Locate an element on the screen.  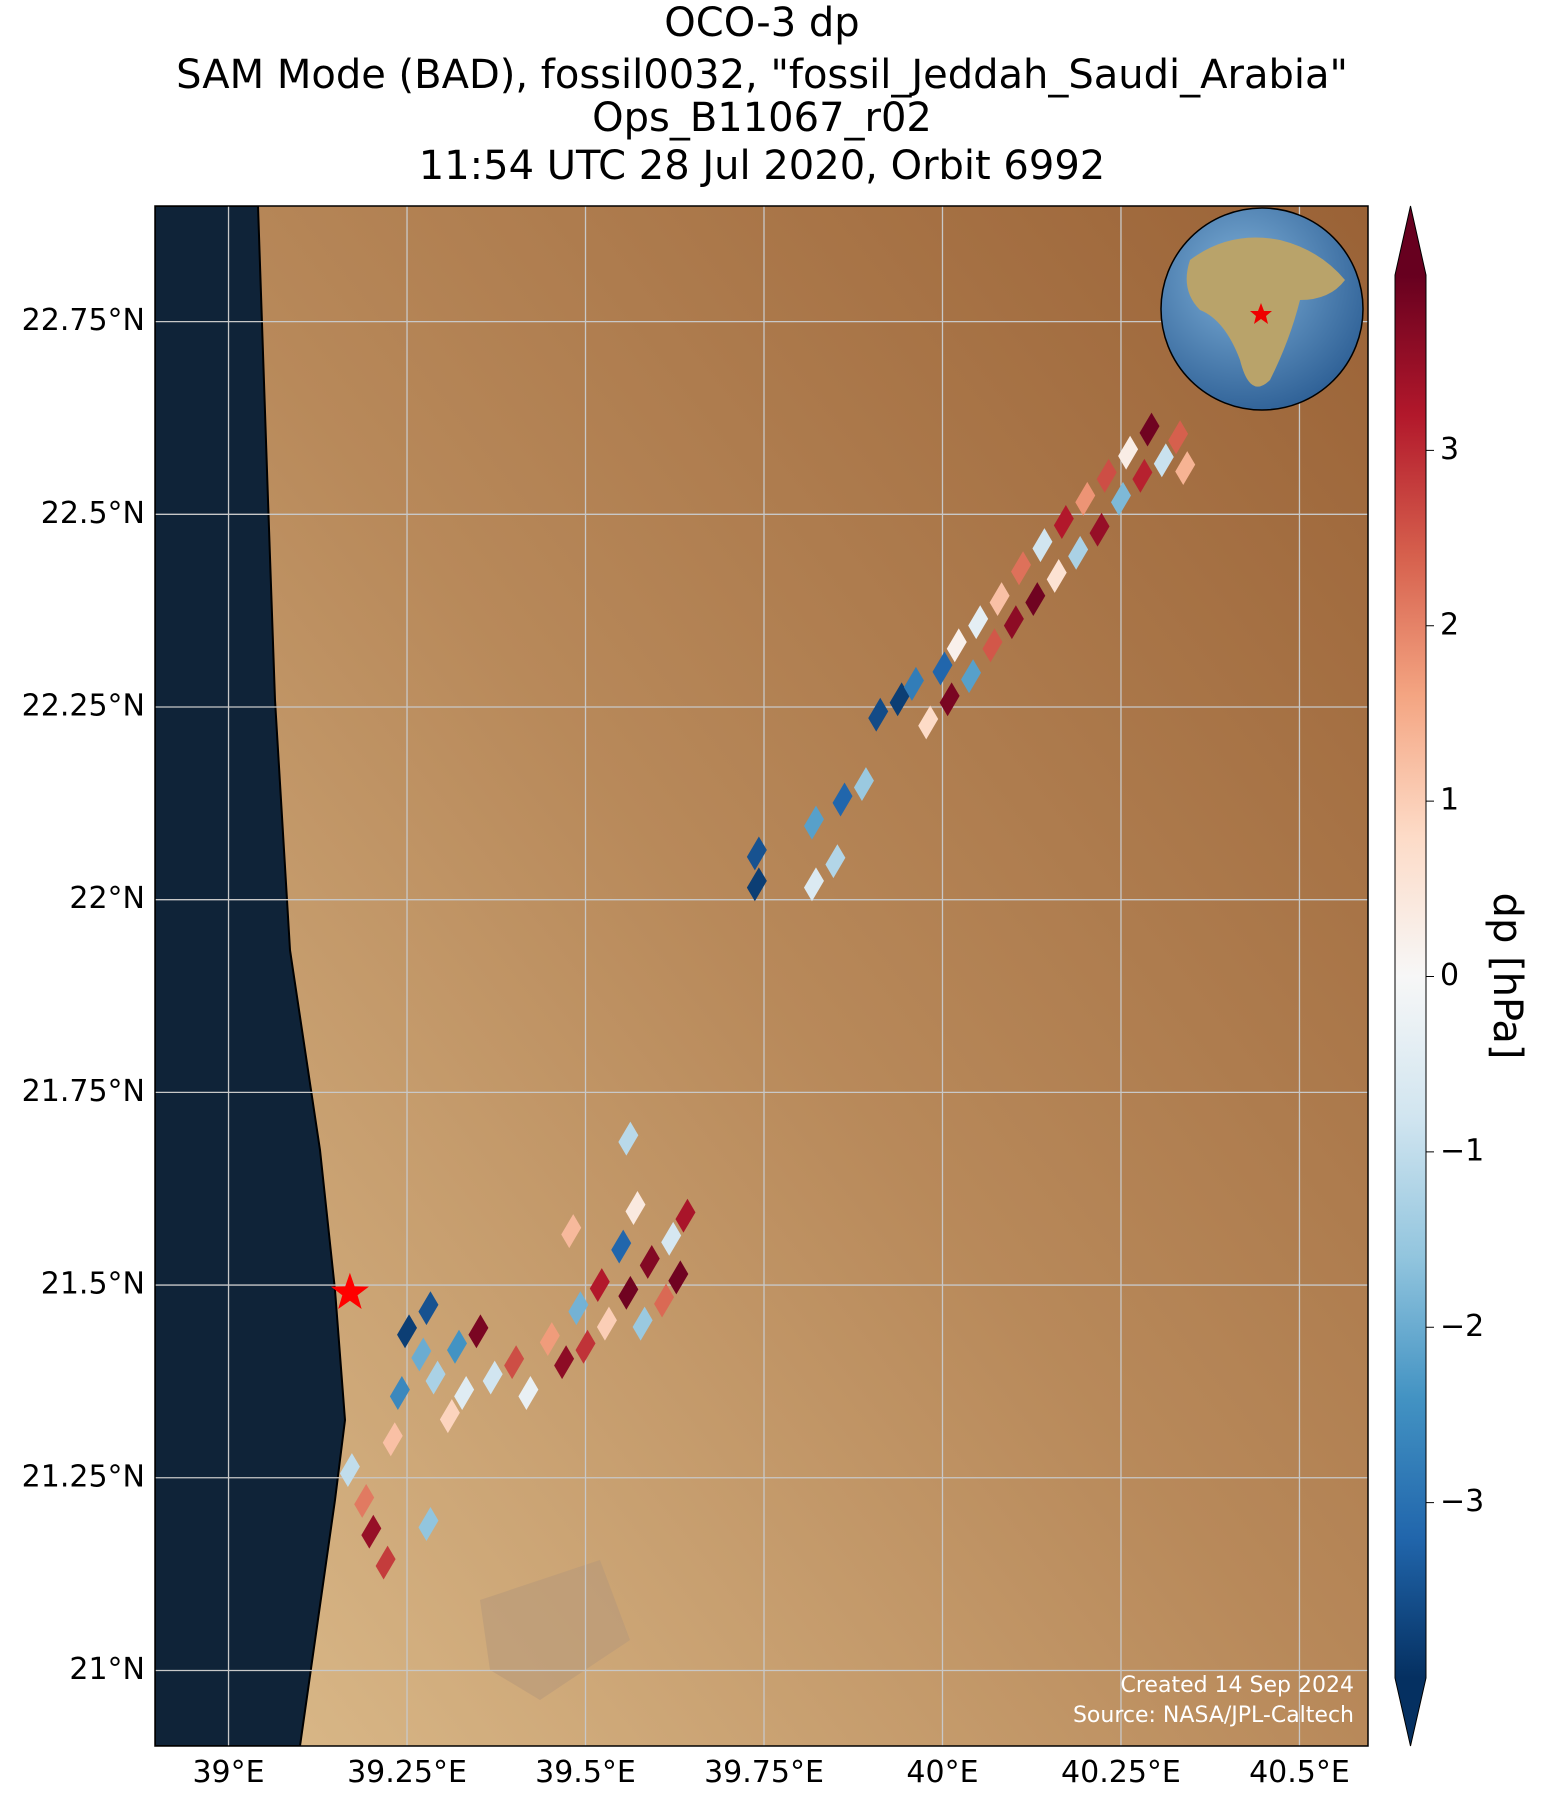
site-marker is located at coordinates (349, 1290).